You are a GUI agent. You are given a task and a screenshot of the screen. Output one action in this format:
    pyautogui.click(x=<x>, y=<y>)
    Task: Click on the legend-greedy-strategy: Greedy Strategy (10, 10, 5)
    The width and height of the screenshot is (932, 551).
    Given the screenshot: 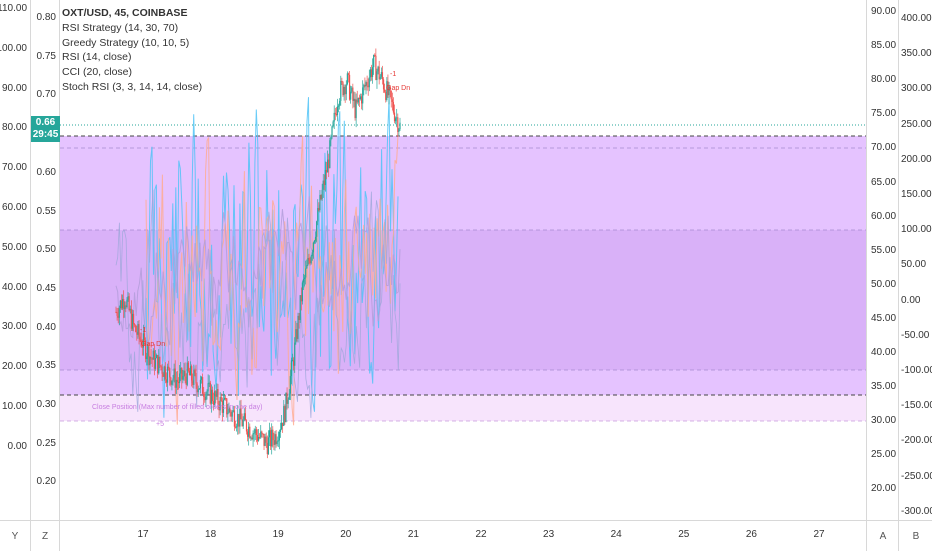 What is the action you would take?
    pyautogui.click(x=126, y=42)
    